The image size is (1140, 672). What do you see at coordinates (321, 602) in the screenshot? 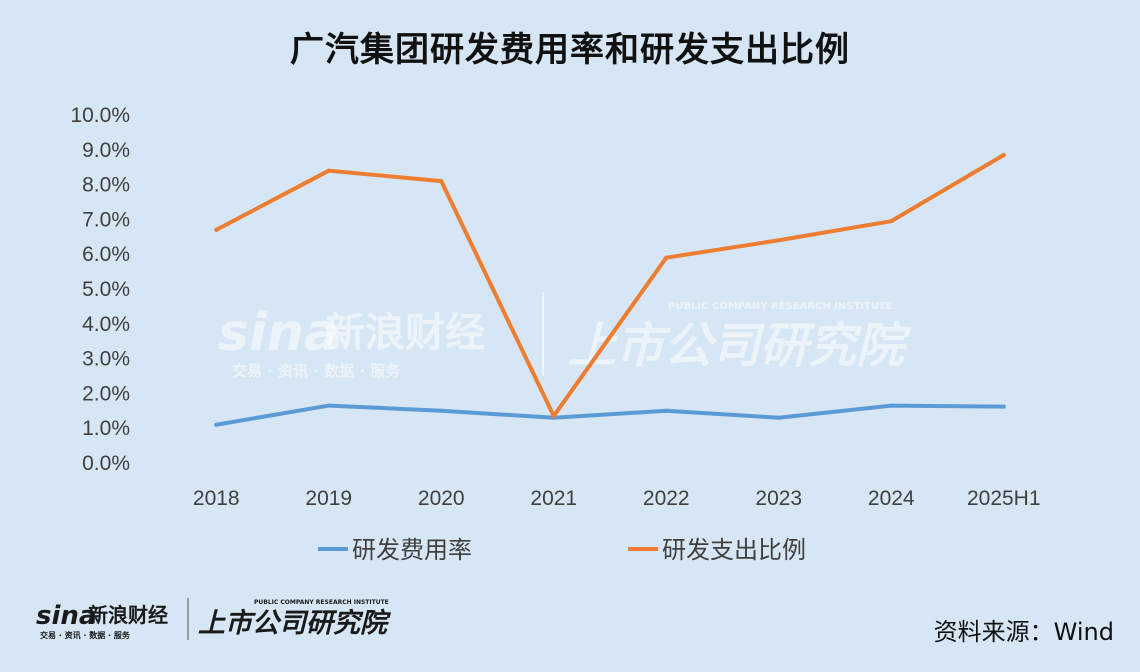
I see `footer-logo-institute-en: PUBLIC COMPANY RESEARCH INSTITUTE` at bounding box center [321, 602].